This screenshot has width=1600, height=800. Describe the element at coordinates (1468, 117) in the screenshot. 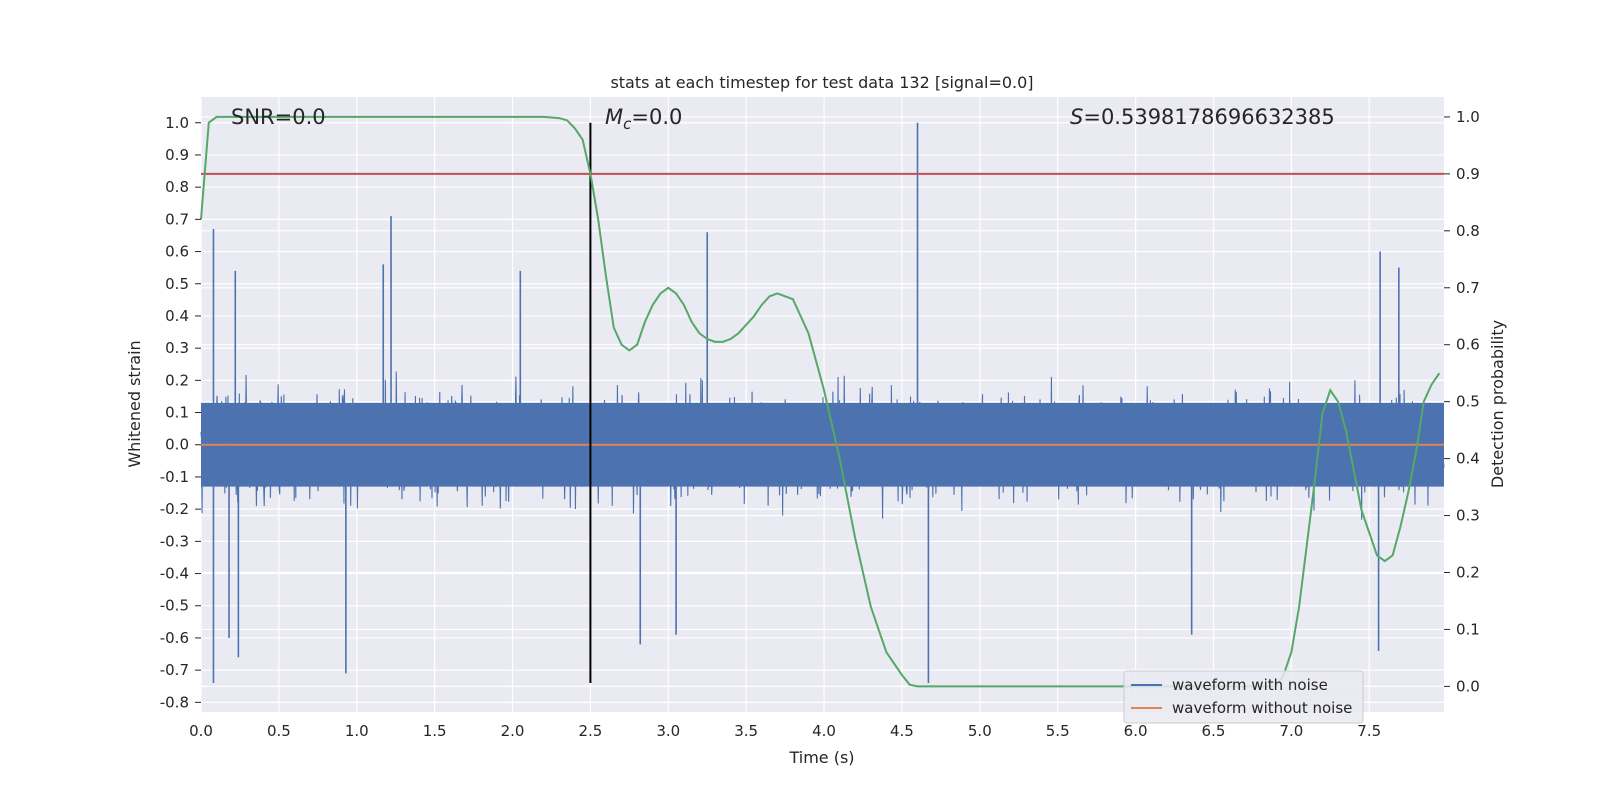

I see `y2-tick-label: 1.0` at that location.